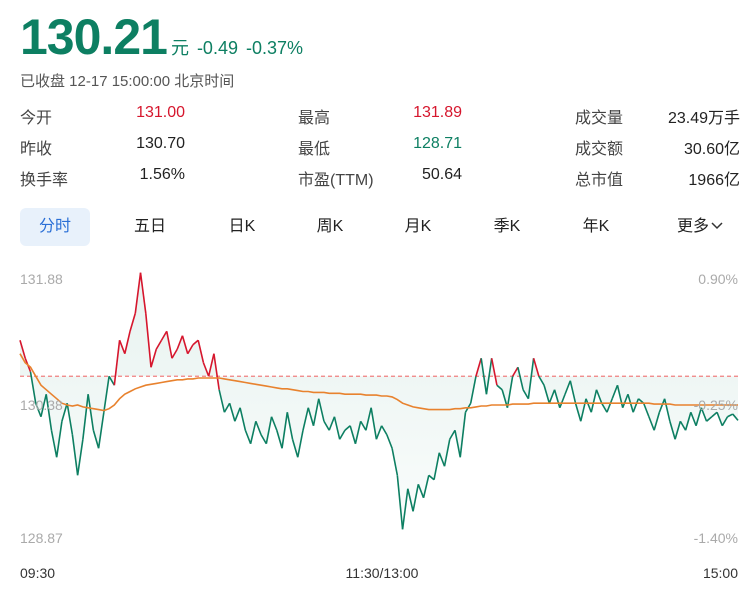 The height and width of the screenshot is (596, 750). Describe the element at coordinates (703, 118) in the screenshot. I see `stat-value: 23.49万手` at that location.